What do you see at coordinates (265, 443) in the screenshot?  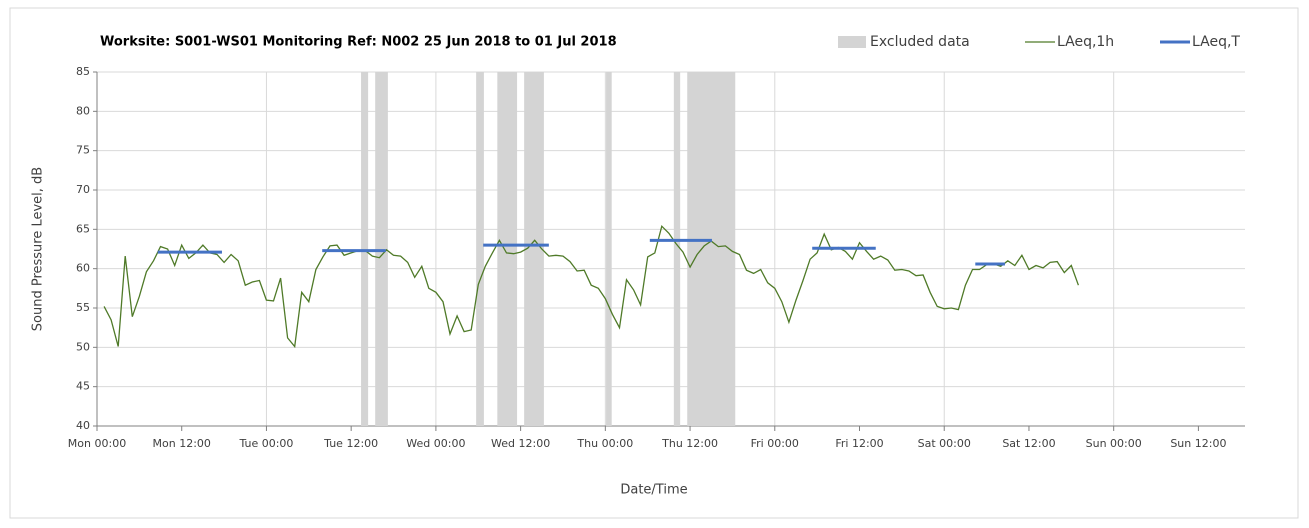 I see `x-tick-label: Tue 00:00` at bounding box center [265, 443].